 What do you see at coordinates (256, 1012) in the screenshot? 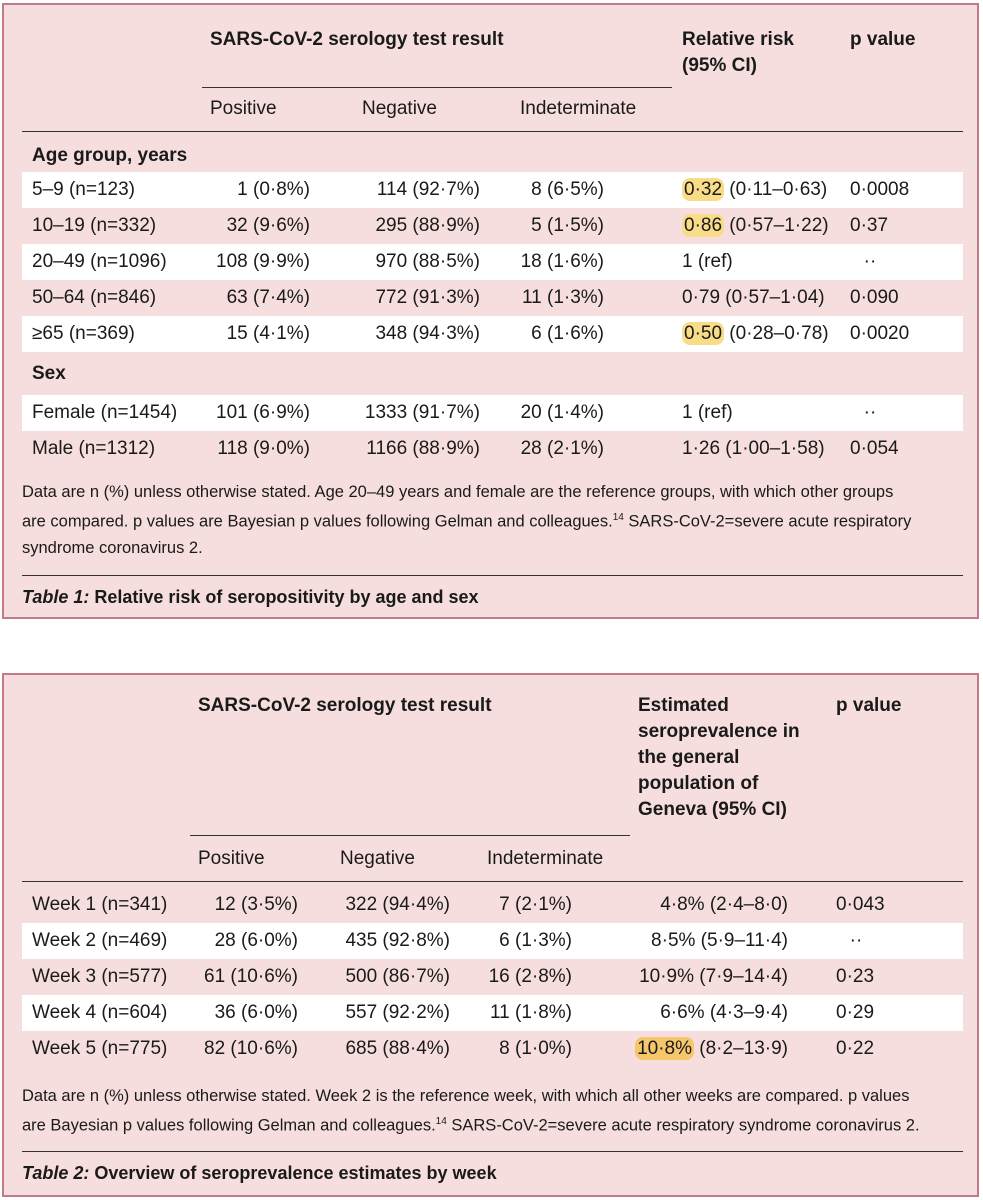
I see `cell-positive: 36 (6·0%)` at bounding box center [256, 1012].